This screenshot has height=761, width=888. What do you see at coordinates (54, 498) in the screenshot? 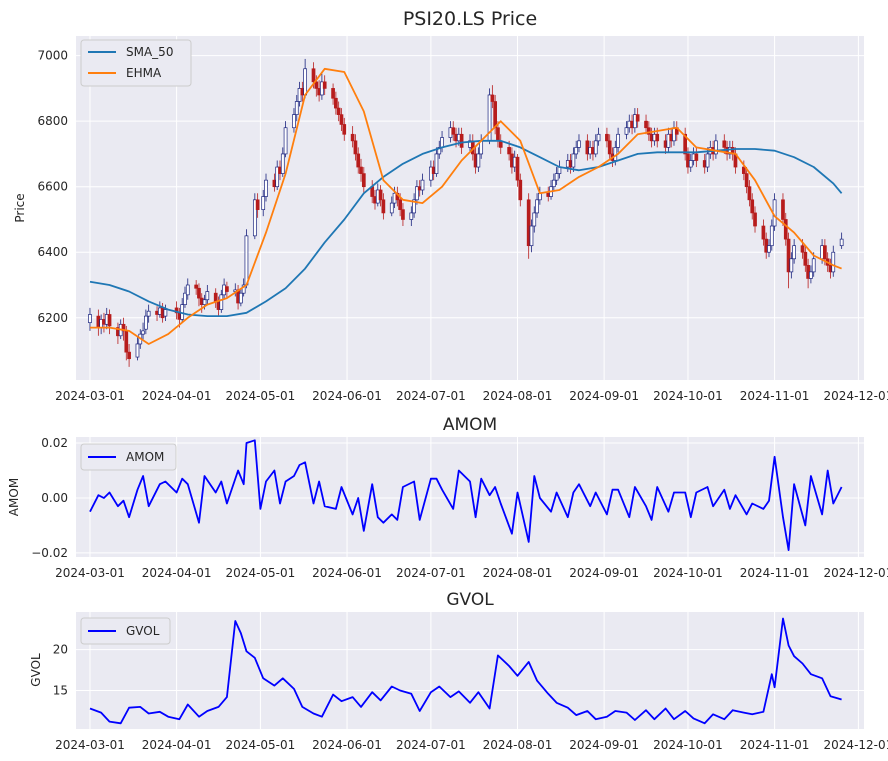
I see `y-tick-label: 0.00` at bounding box center [54, 498].